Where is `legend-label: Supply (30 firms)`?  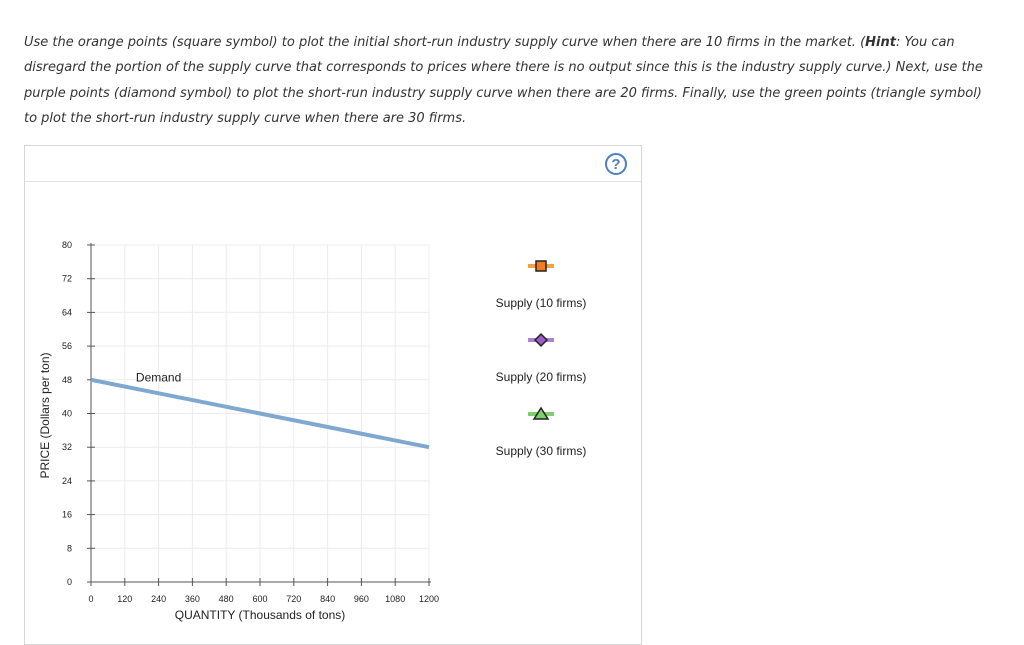 legend-label: Supply (30 firms) is located at coordinates (541, 451).